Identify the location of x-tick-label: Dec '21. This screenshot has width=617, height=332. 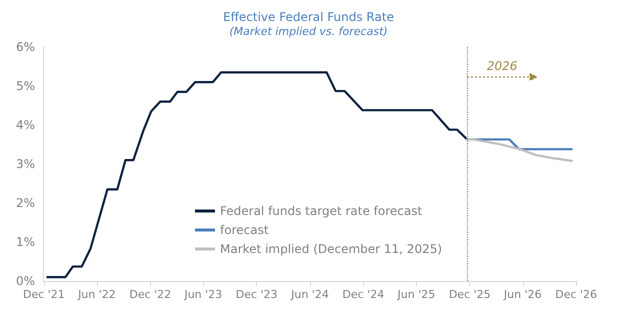
(43, 294).